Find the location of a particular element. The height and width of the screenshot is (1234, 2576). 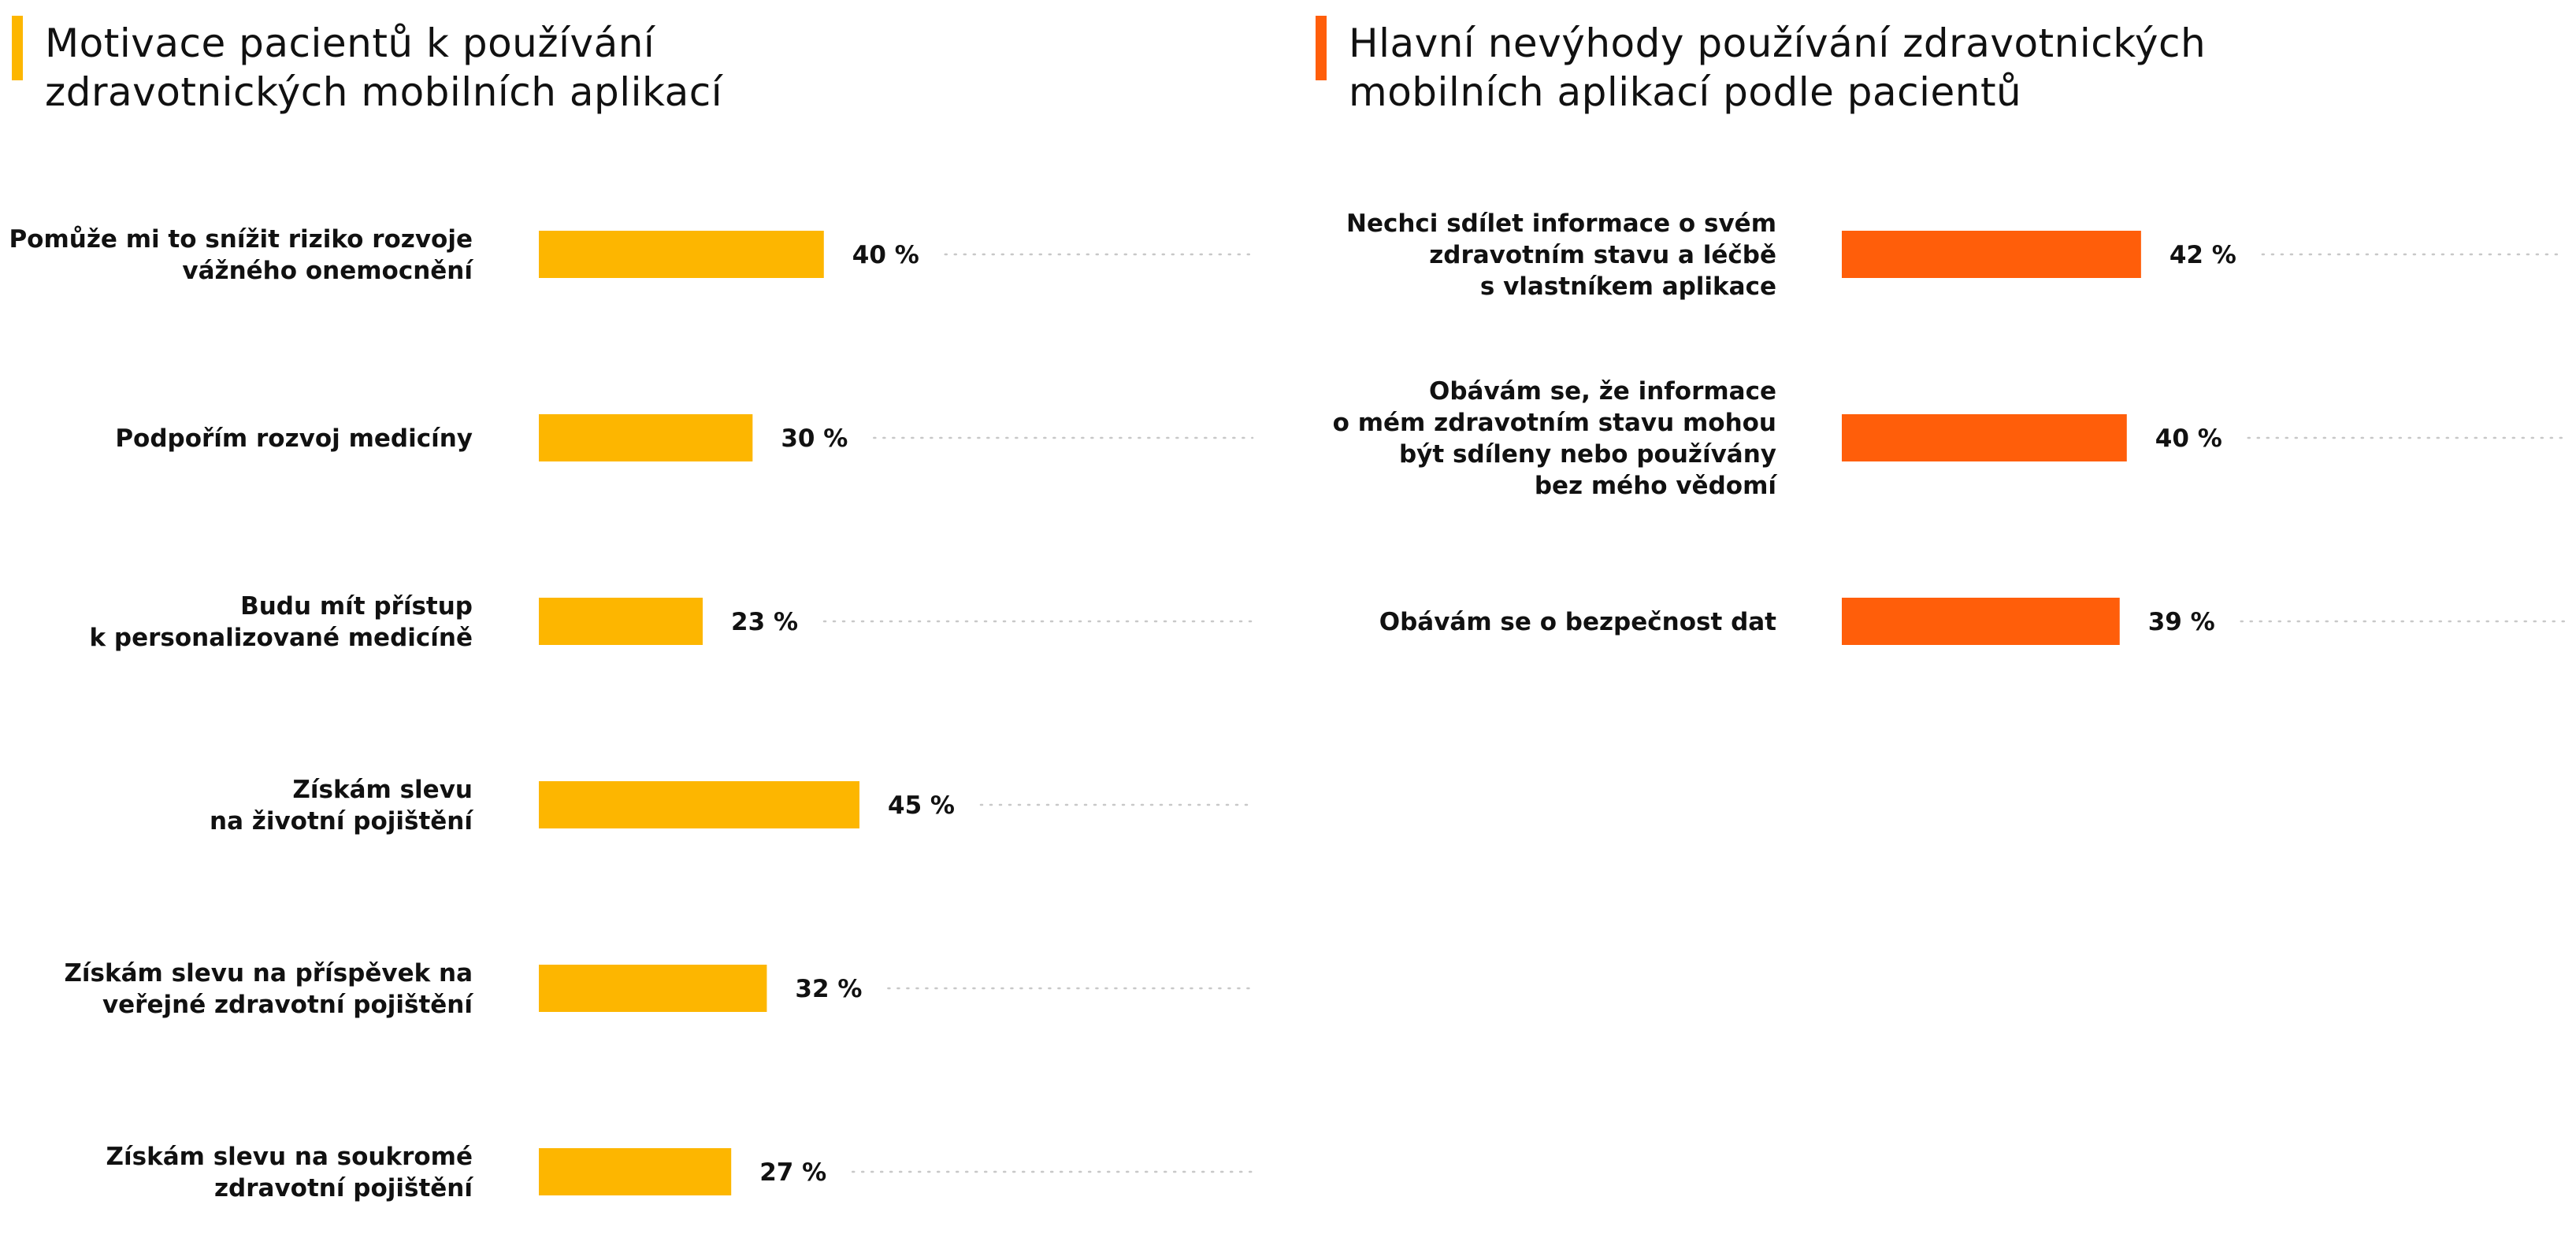

right-title-line-2: mobilních aplikací podle pacientů is located at coordinates (1685, 92).